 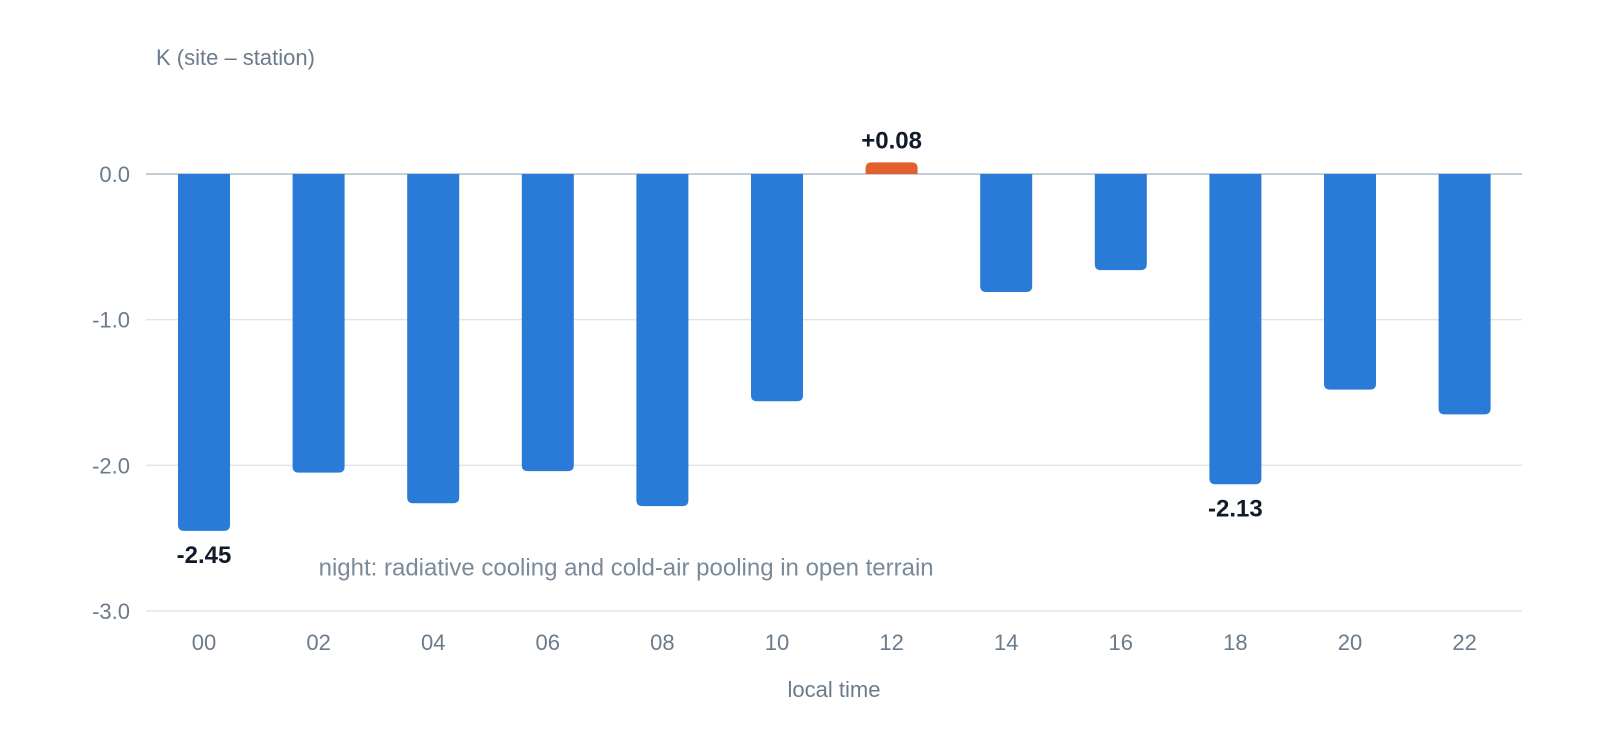 What do you see at coordinates (235, 57) in the screenshot?
I see `y-axis-unit-label: K (site – station)` at bounding box center [235, 57].